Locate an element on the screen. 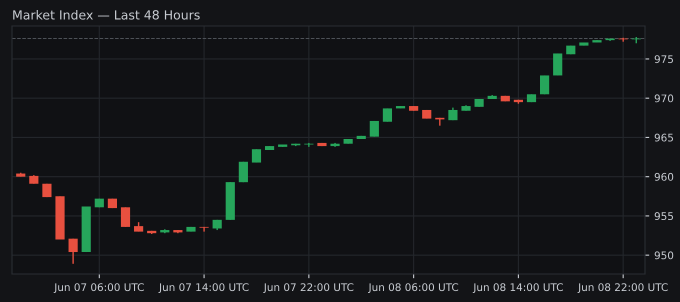 This screenshot has height=302, width=680. y-tick-label: 975 is located at coordinates (663, 59).